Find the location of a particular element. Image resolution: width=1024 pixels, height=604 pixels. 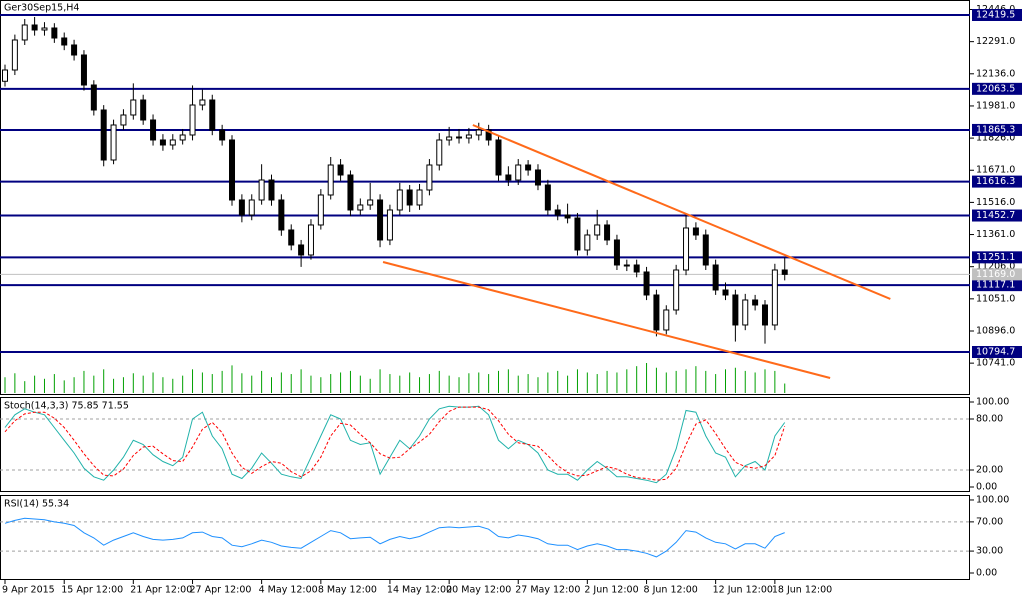

y-tick-label: 80.00 is located at coordinates (989, 419).